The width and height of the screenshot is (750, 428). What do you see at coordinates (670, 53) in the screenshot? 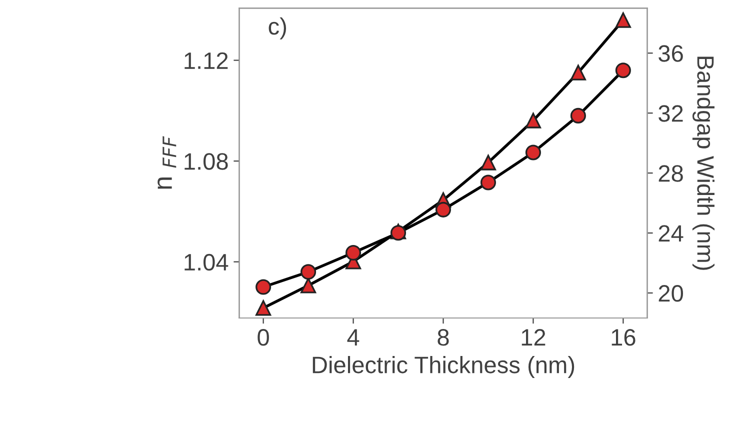
I see `y2-tick-label: 36` at bounding box center [670, 53].